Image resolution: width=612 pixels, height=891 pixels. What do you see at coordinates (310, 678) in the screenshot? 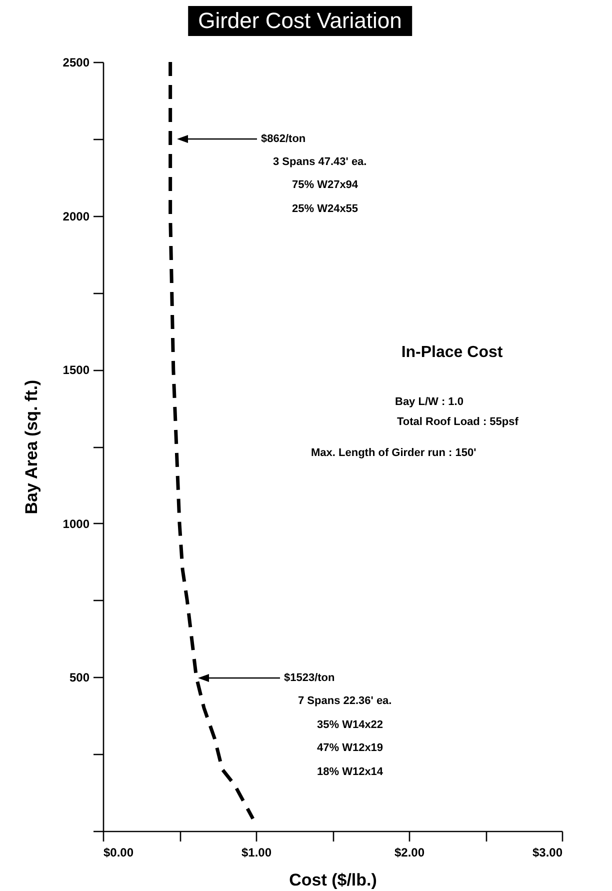
I see `annotation: $1523/ton` at bounding box center [310, 678].